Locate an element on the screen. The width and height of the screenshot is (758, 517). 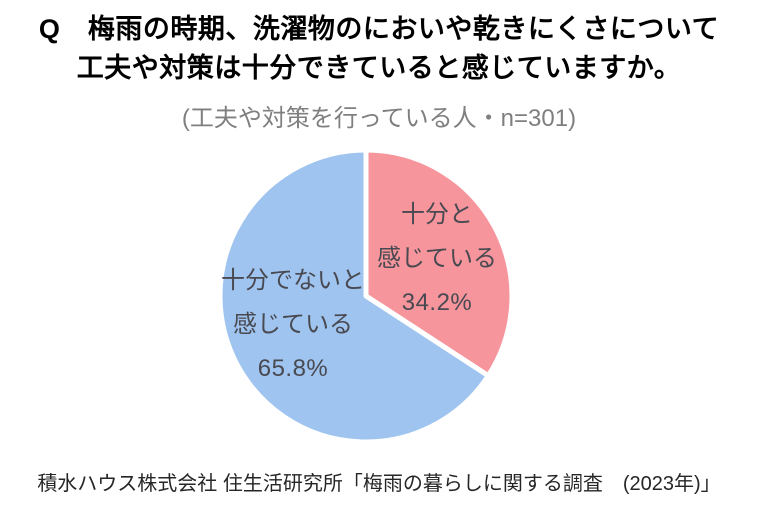
pie-label-sufficient-percent: 34.2% is located at coordinates (437, 302).